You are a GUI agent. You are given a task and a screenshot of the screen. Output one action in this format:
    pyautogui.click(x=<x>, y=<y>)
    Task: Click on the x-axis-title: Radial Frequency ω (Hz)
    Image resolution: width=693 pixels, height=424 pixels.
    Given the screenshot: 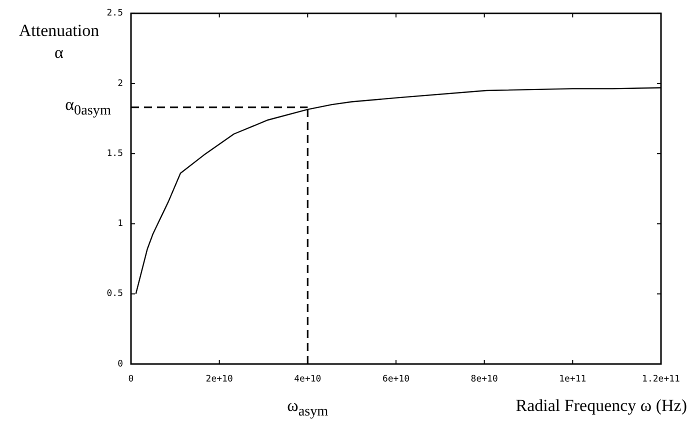 What is the action you would take?
    pyautogui.click(x=601, y=406)
    